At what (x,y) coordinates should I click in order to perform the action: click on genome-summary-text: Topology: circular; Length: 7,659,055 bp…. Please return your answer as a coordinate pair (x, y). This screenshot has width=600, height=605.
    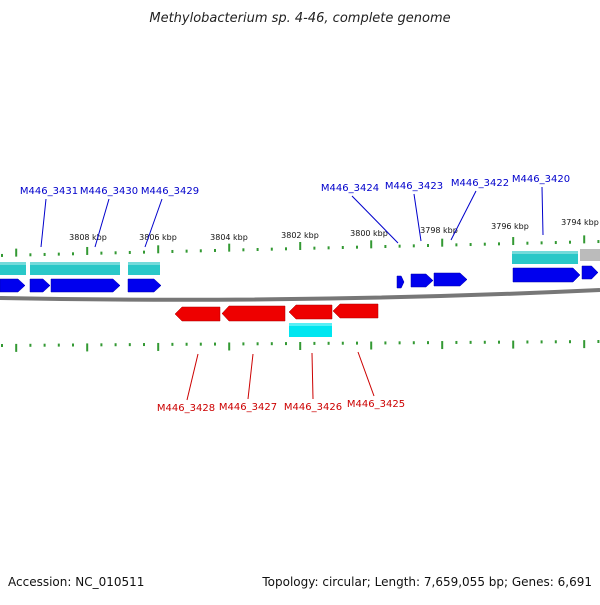
    Looking at the image, I should click on (426, 582).